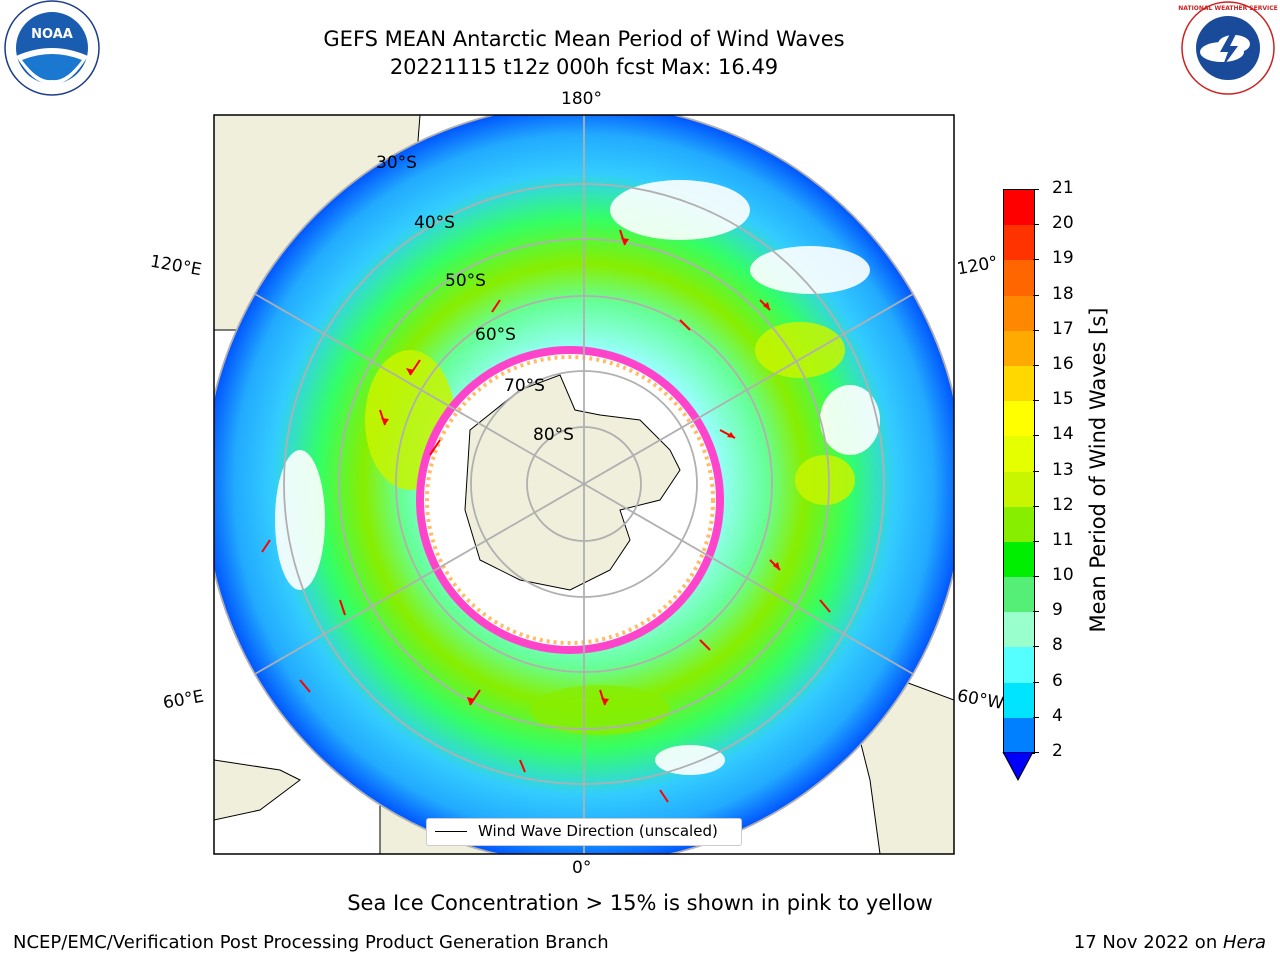 The image size is (1280, 960). I want to click on colorbar-tick-label: 8, so click(1057, 645).